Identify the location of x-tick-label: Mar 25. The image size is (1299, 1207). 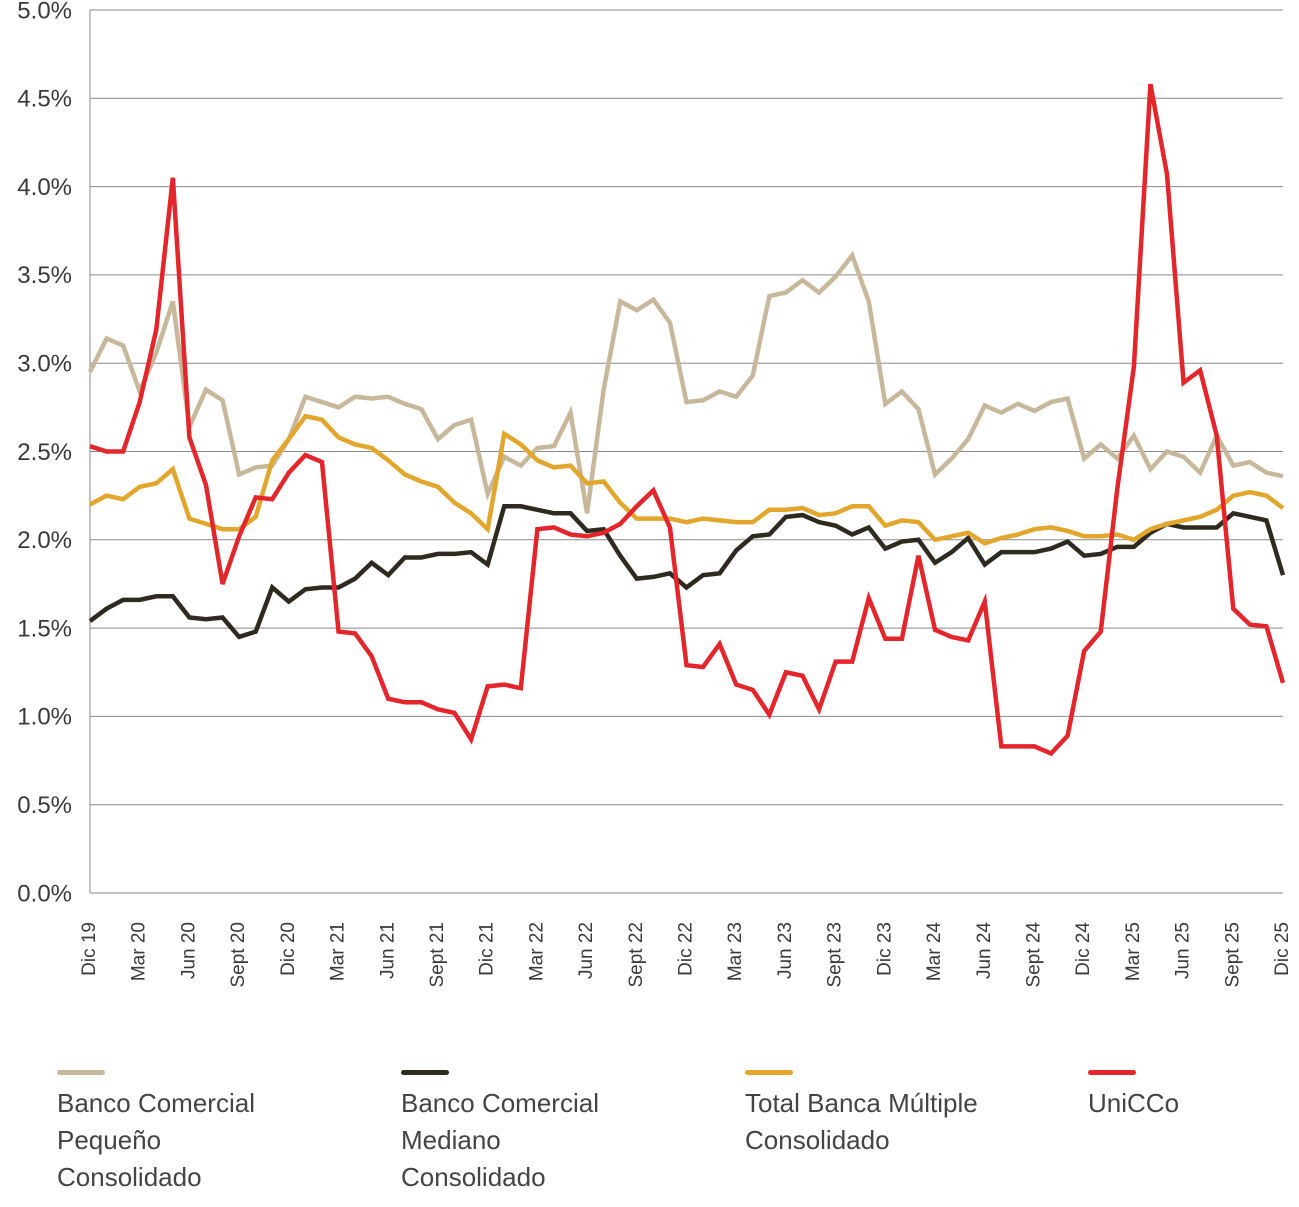
(1133, 951).